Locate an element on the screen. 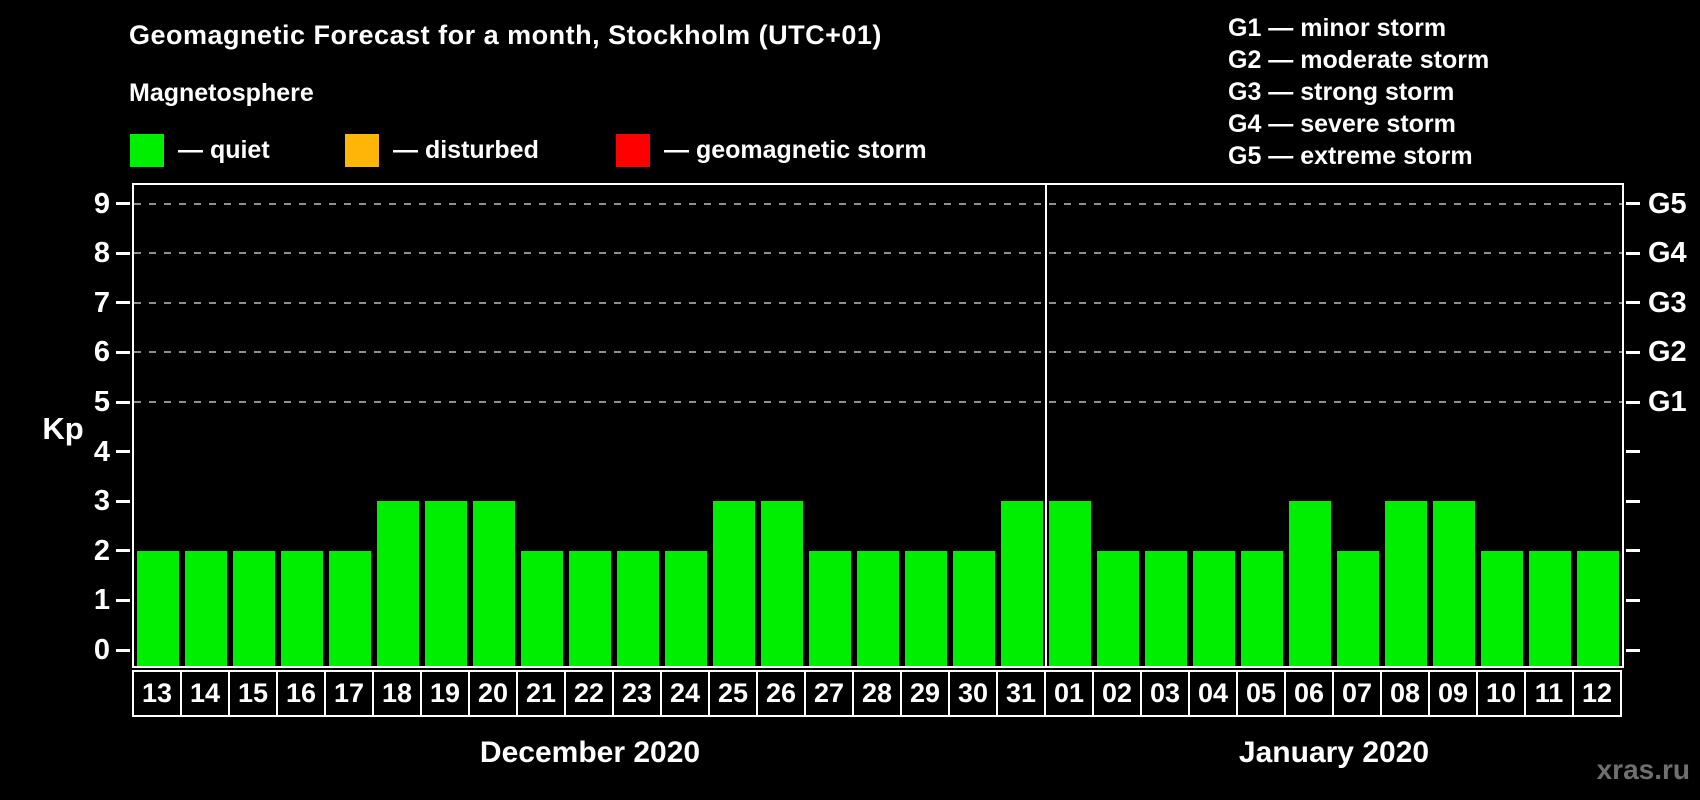  y-axis-label: 6 is located at coordinates (101, 352).